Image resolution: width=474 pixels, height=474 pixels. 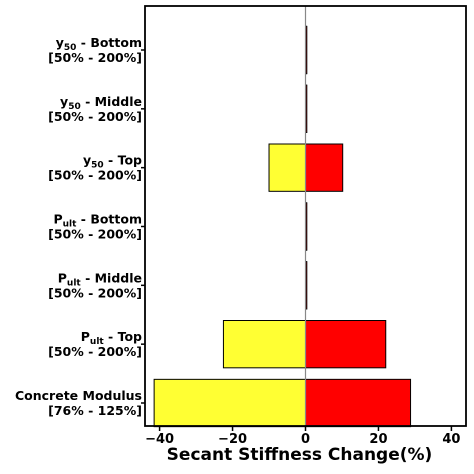 What do you see at coordinates (99, 44) in the screenshot?
I see `category-label-0: y50 - Bottom` at bounding box center [99, 44].